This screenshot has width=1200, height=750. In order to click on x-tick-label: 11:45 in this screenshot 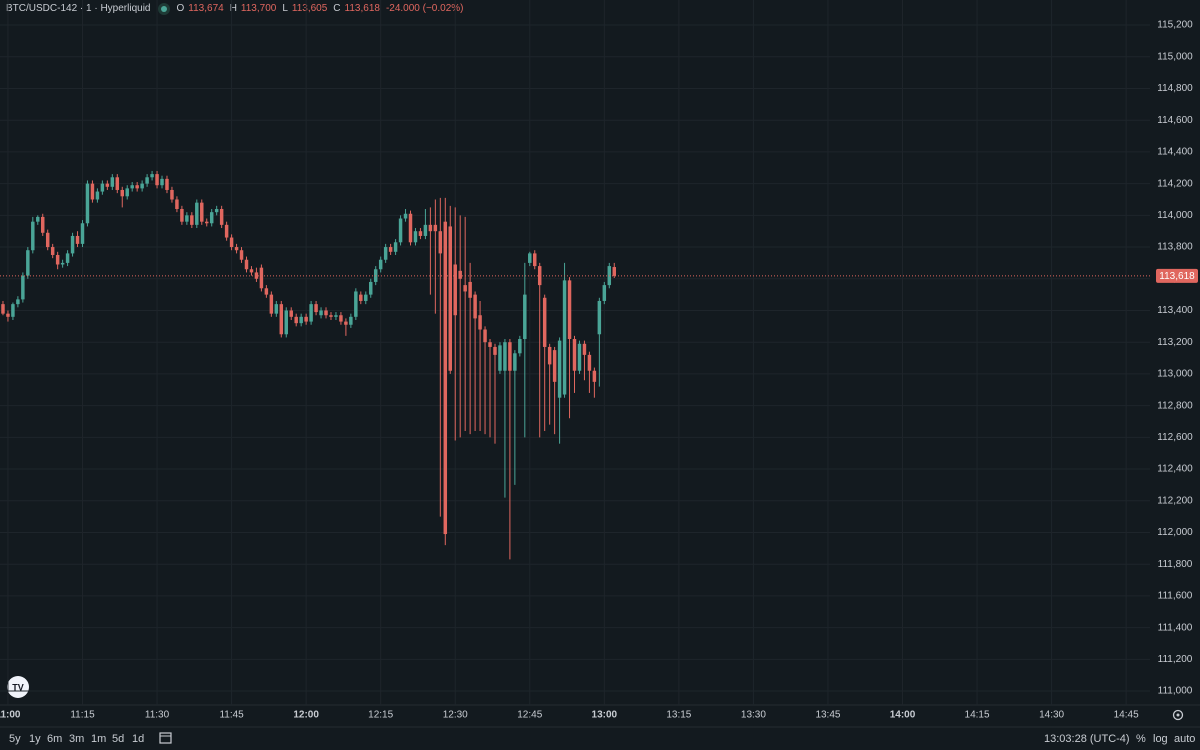, I will do `click(231, 715)`.